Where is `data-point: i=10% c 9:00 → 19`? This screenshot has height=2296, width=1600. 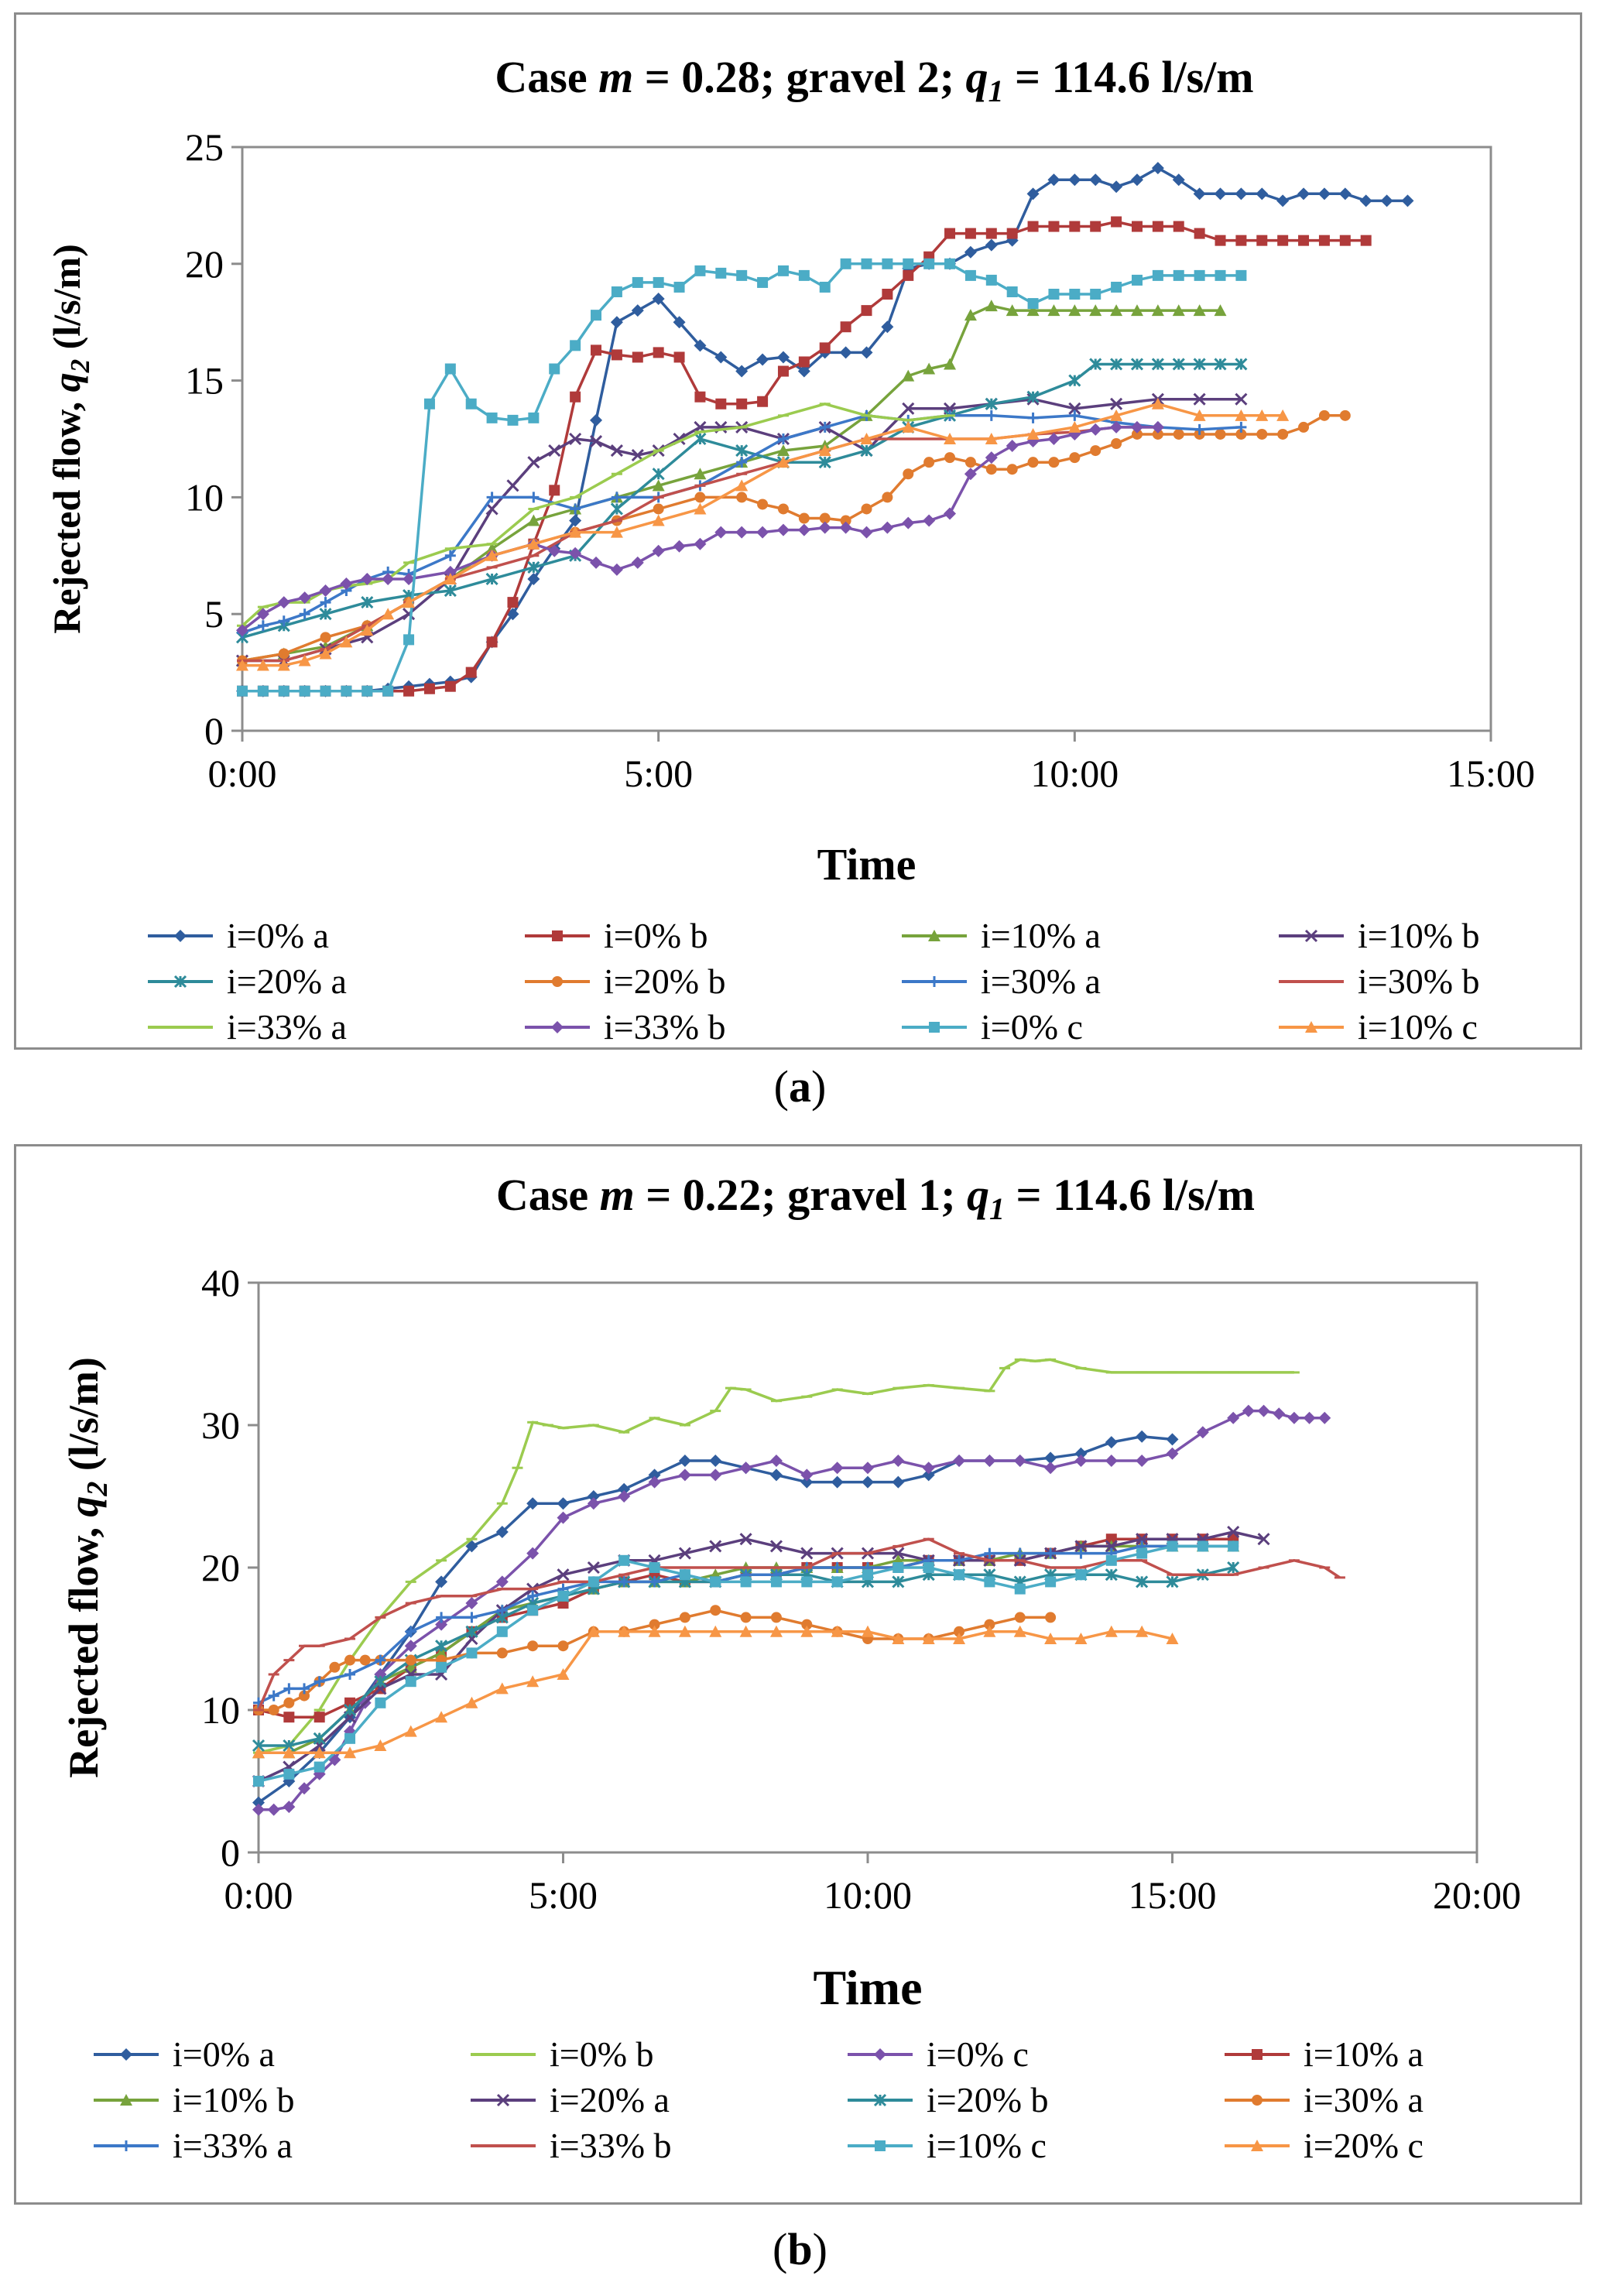 data-point: i=10% c 9:00 → 19 is located at coordinates (807, 1582).